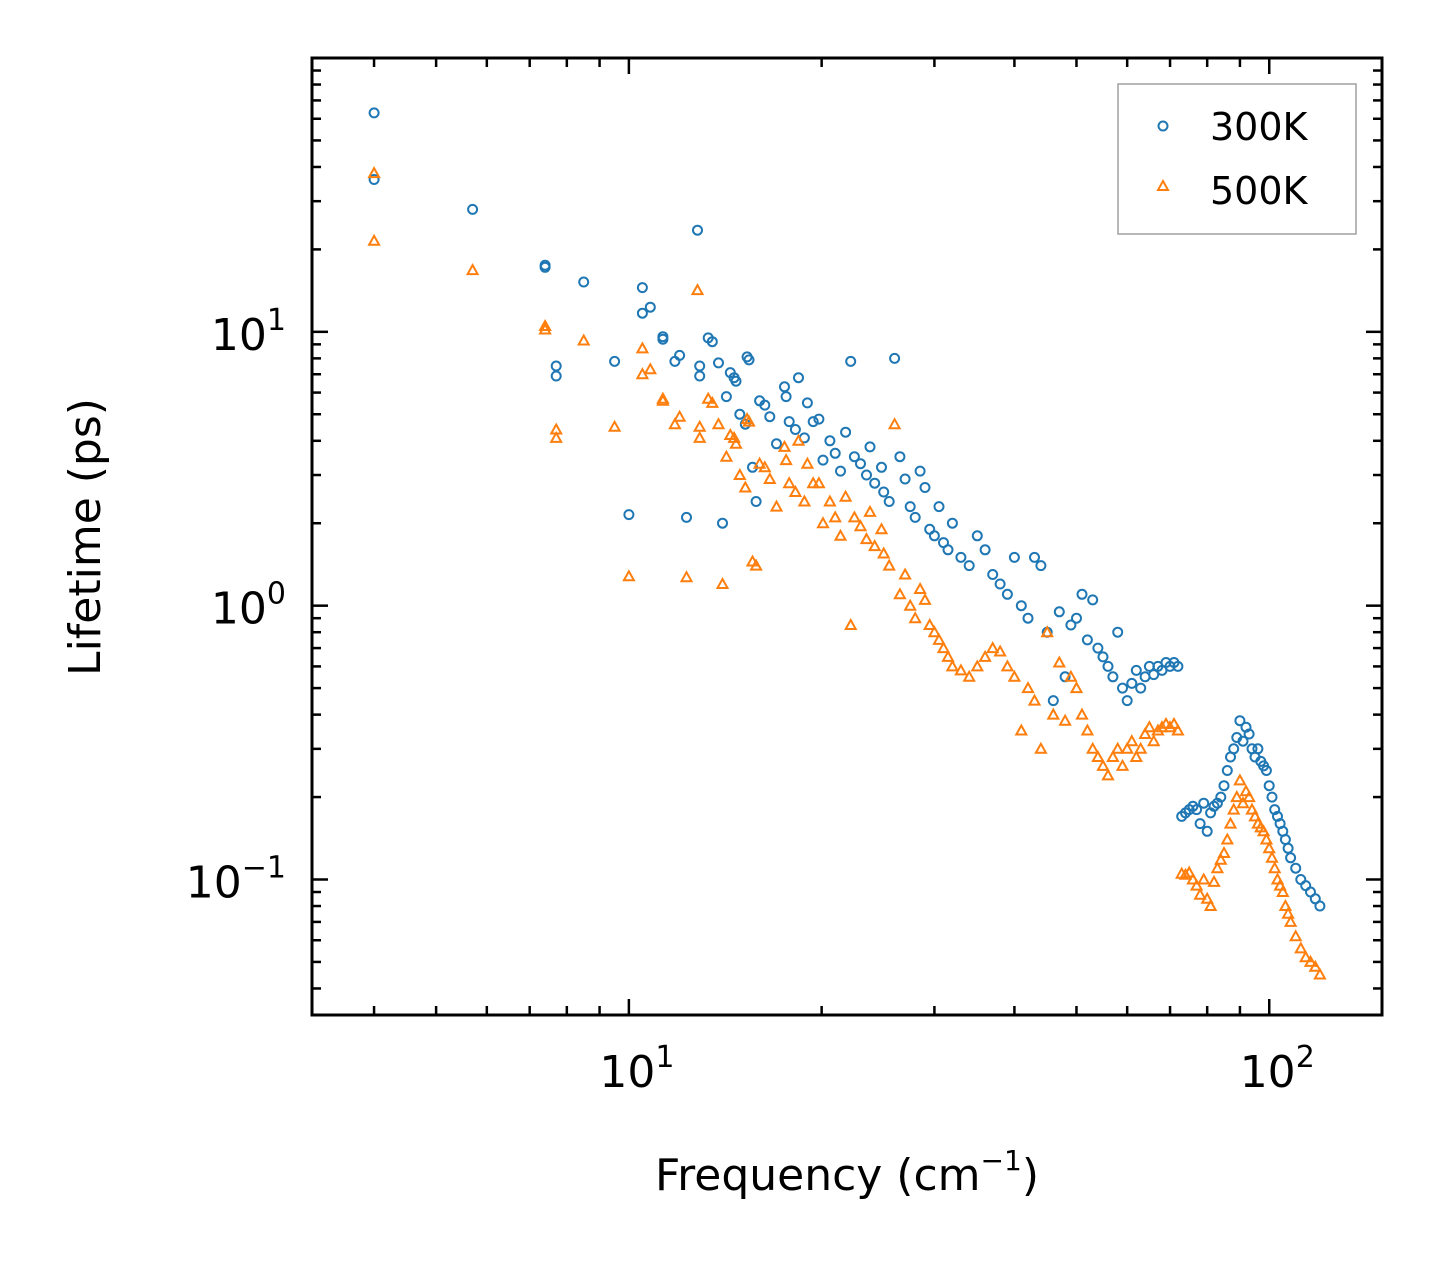  I want to click on y-axis-title: Lifetime (ps), so click(85, 537).